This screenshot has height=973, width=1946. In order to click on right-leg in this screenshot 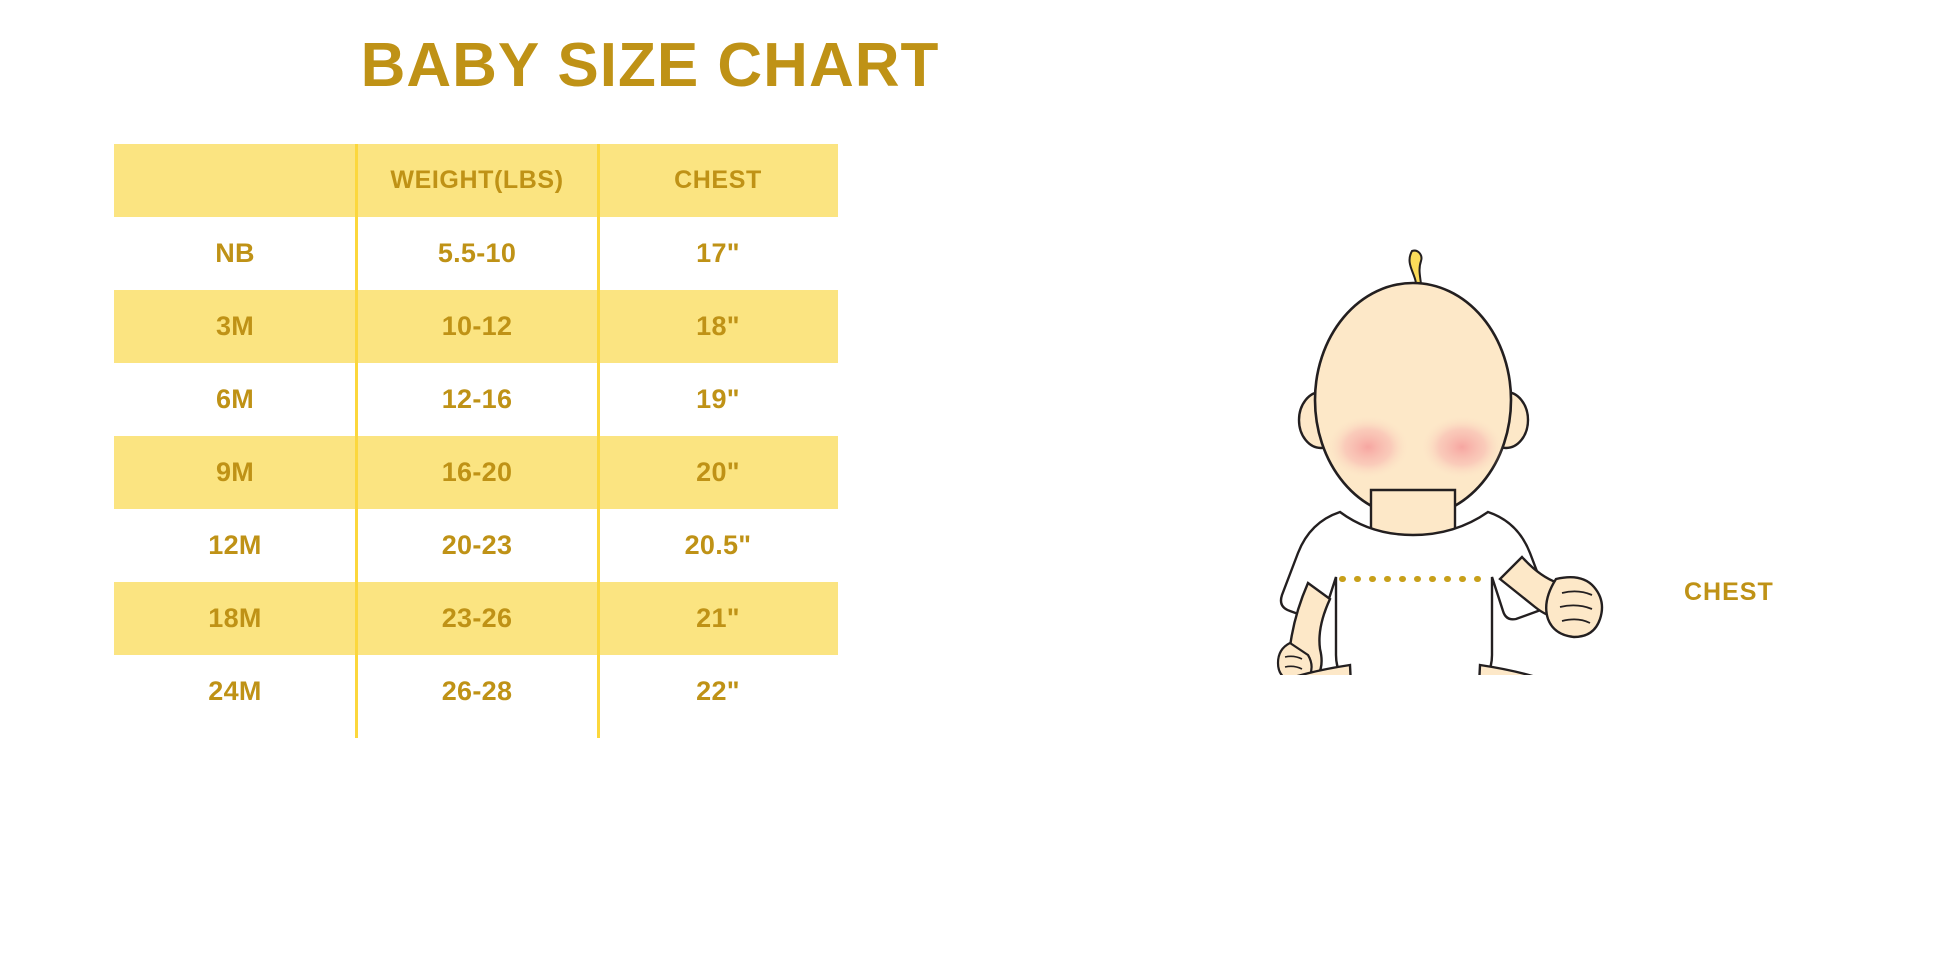, I will do `click(1506, 669)`.